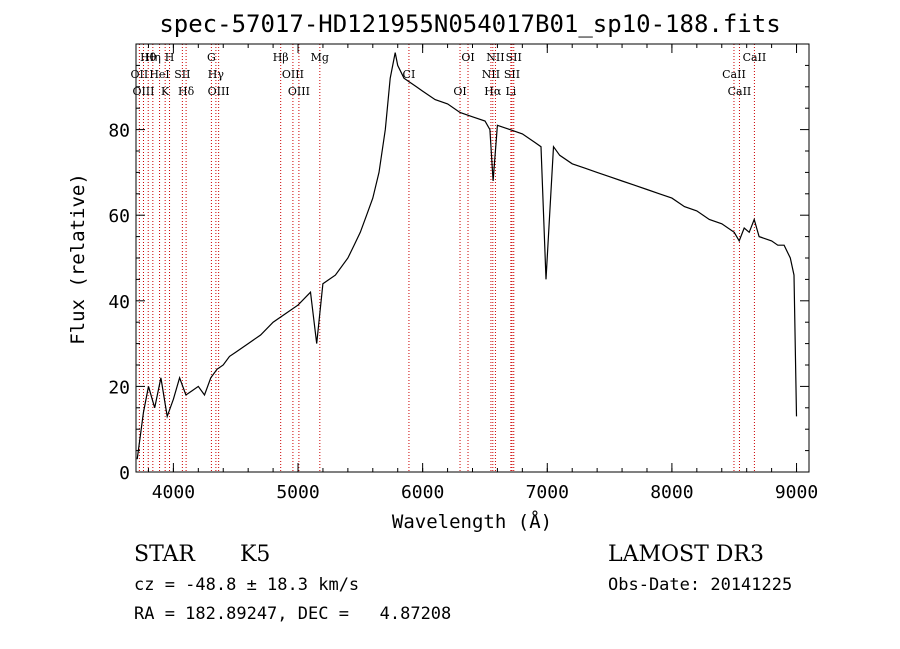 The height and width of the screenshot is (649, 900). I want to click on subclass: K5, so click(255, 554).